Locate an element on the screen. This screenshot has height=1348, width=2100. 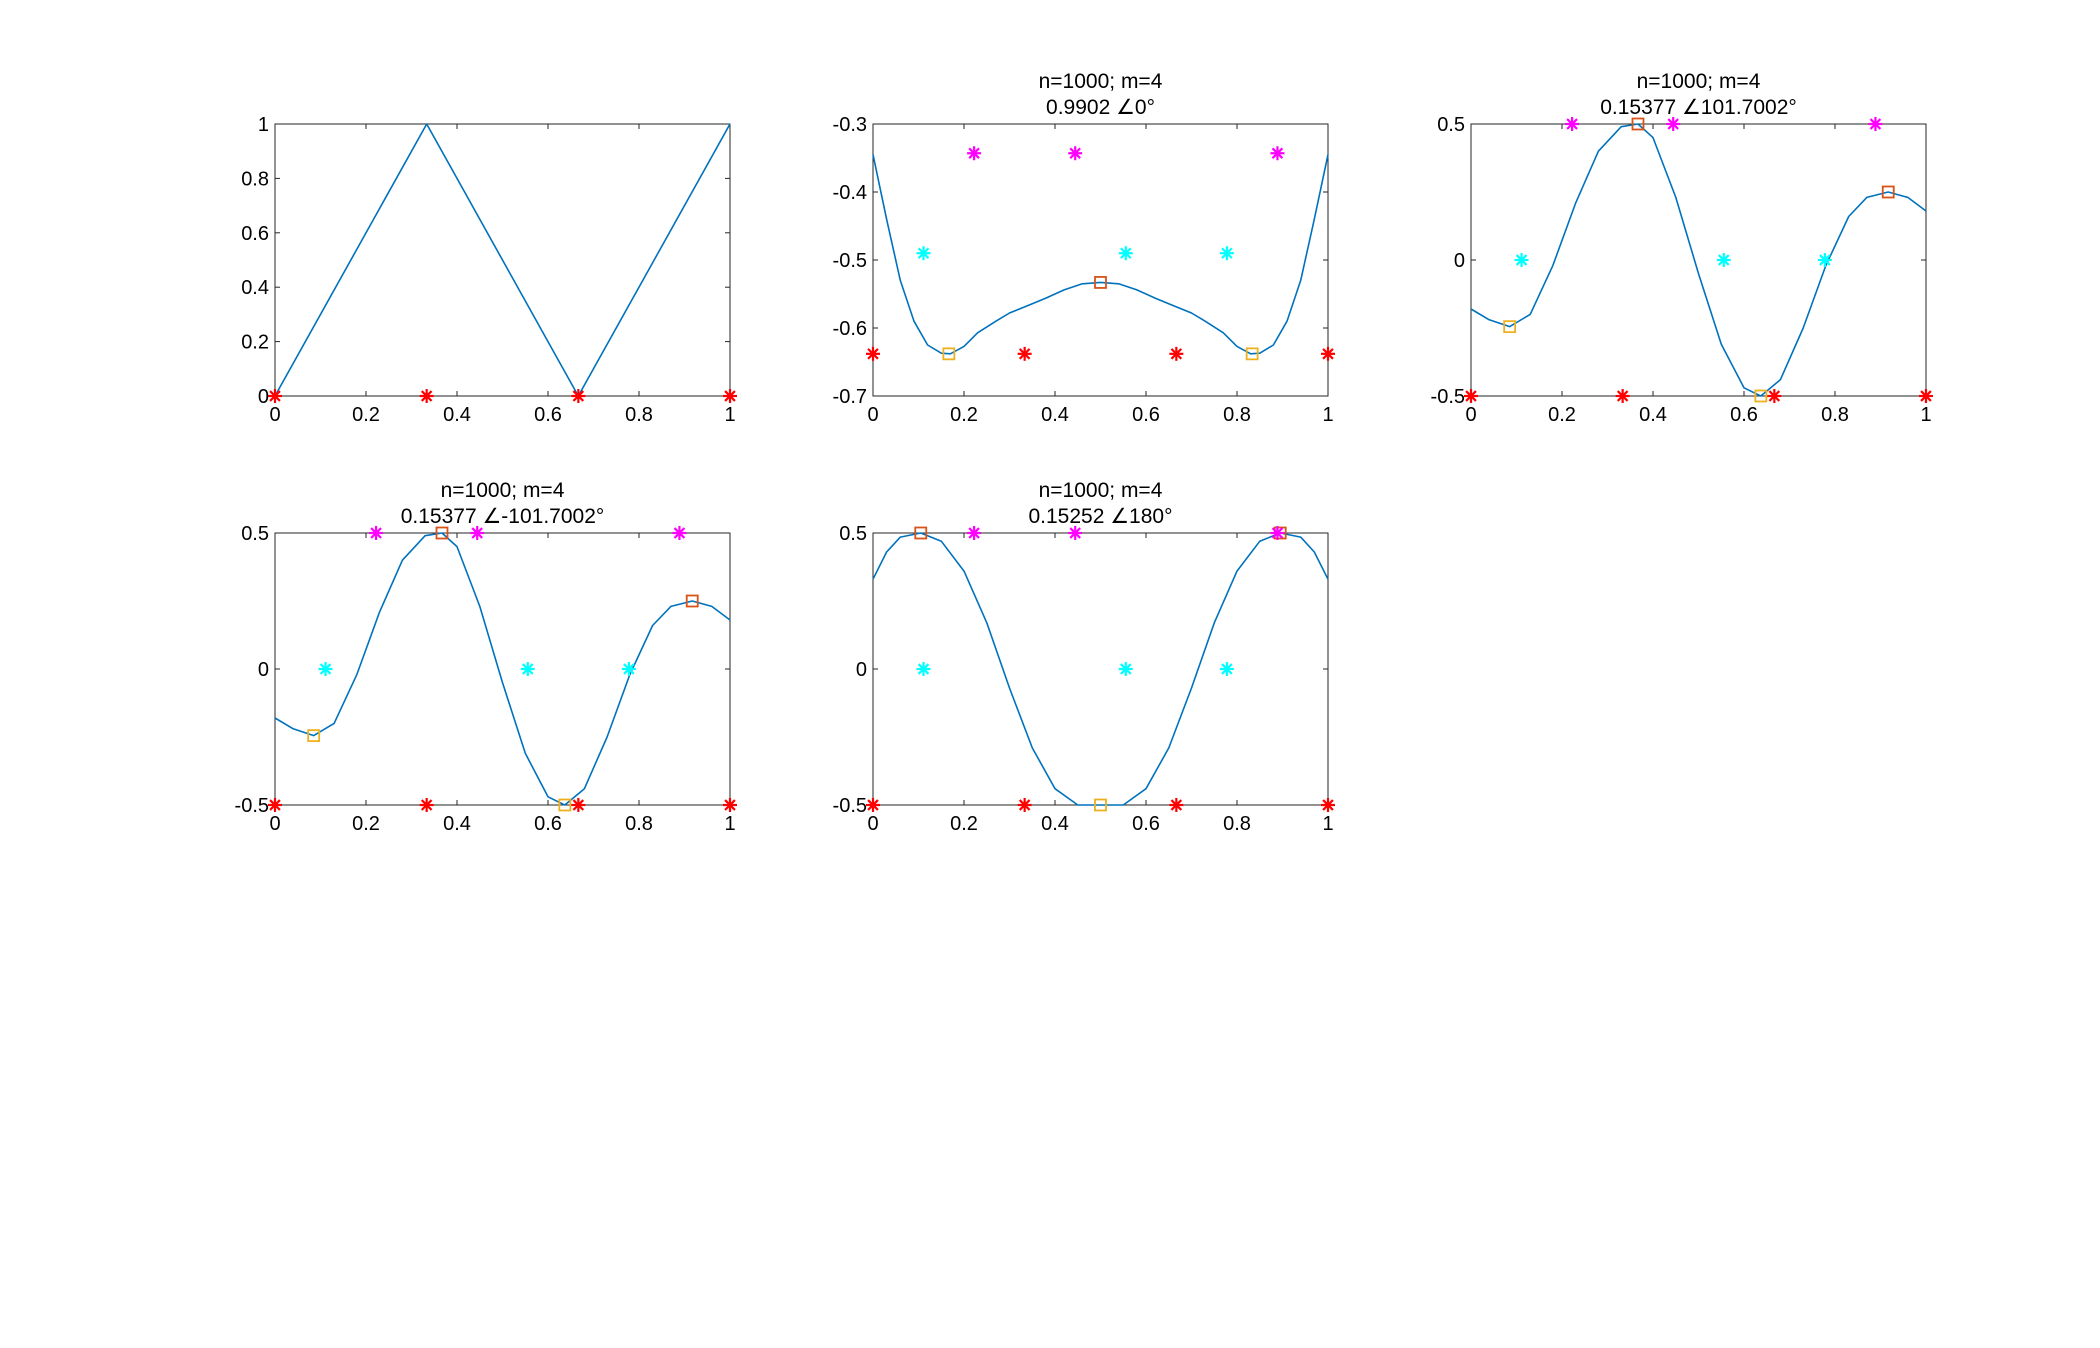
y-tick-label: -0.4 is located at coordinates (850, 193).